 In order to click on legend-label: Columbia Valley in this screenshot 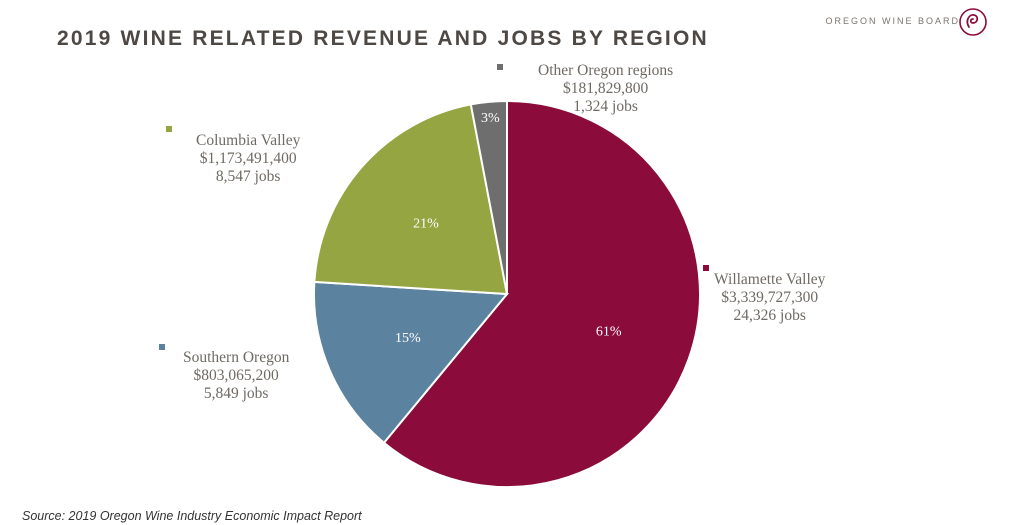, I will do `click(248, 140)`.